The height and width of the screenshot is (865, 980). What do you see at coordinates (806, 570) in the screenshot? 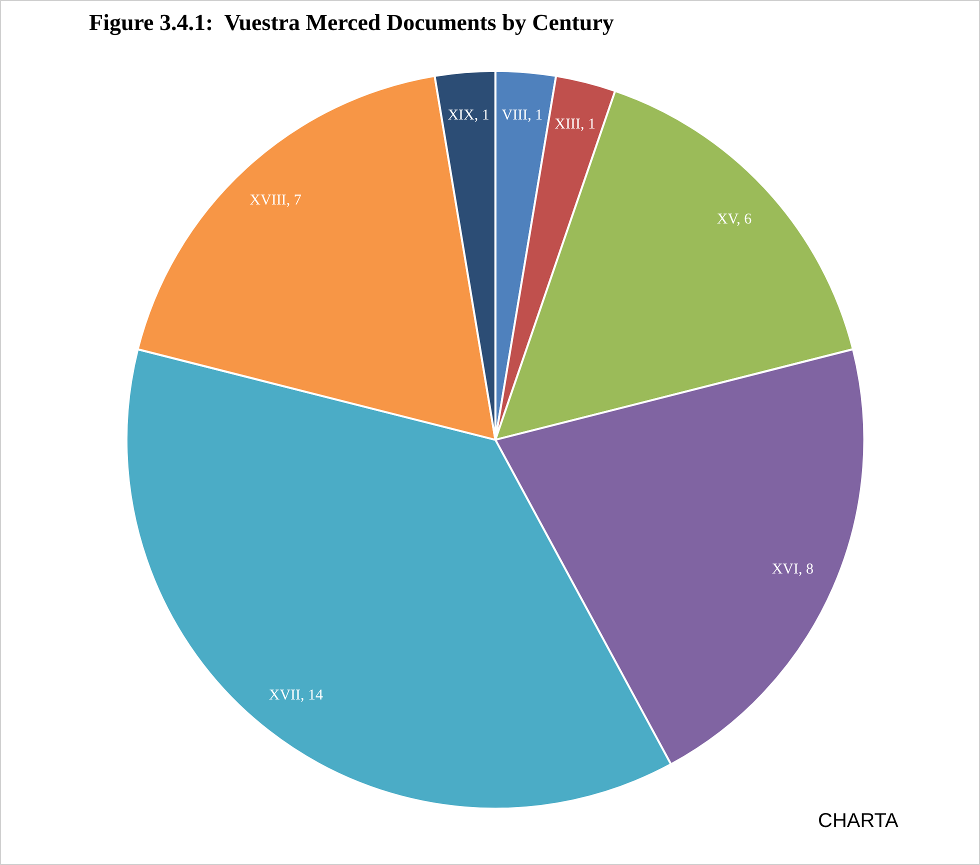
I see `data-label: , 8` at bounding box center [806, 570].